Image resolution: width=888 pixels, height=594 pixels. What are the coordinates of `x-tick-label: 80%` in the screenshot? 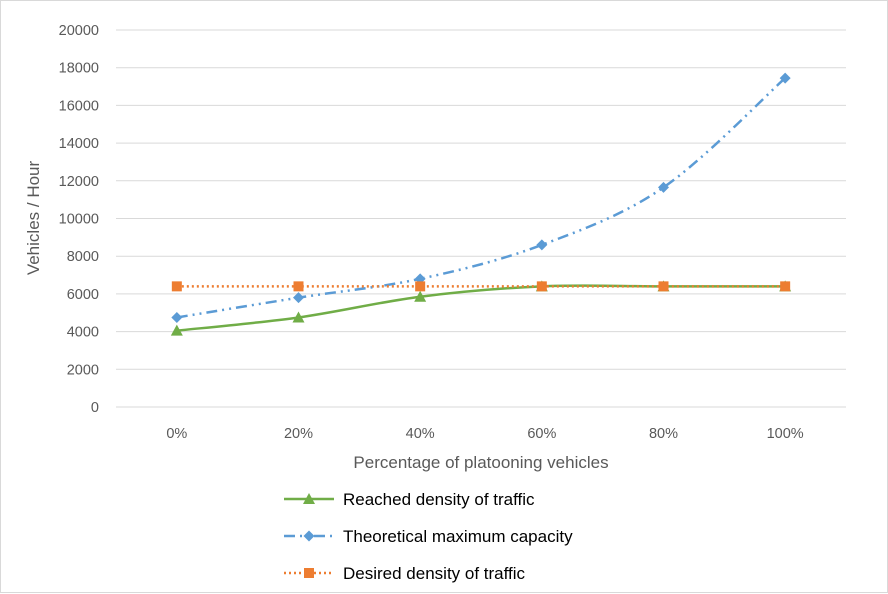 It's located at (663, 434).